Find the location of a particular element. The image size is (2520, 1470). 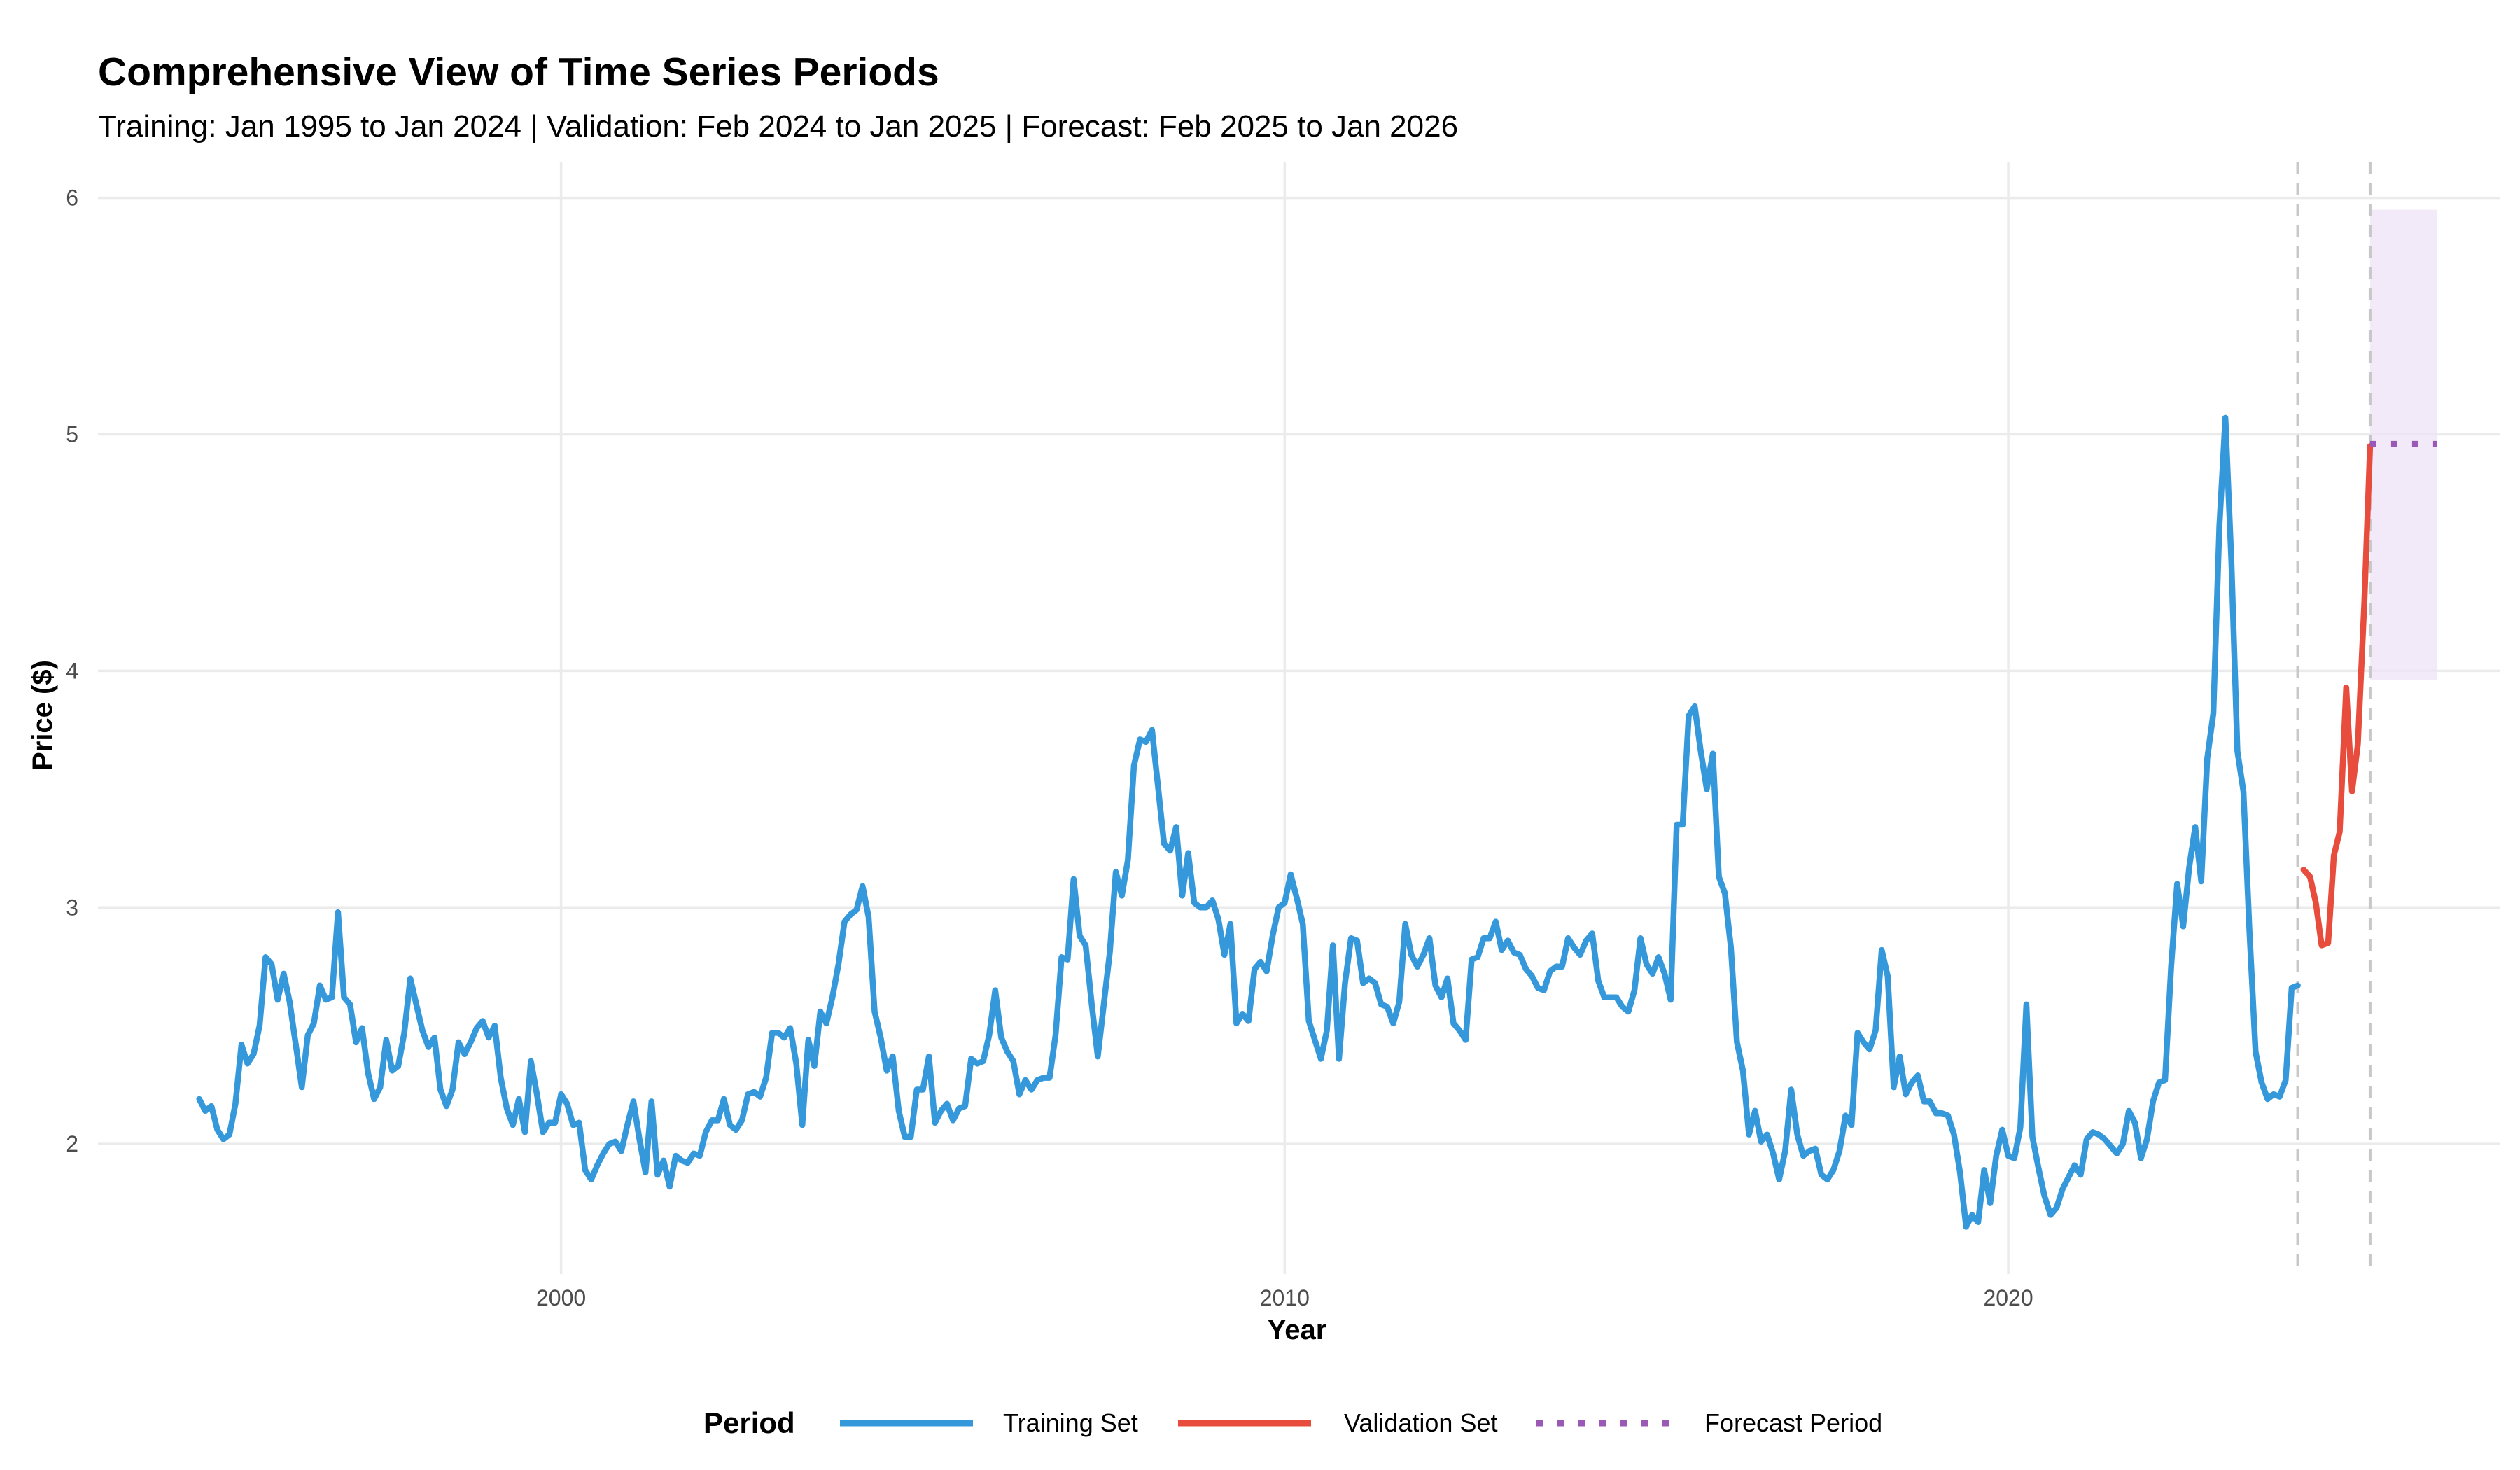

forecast-band is located at coordinates (2403, 444).